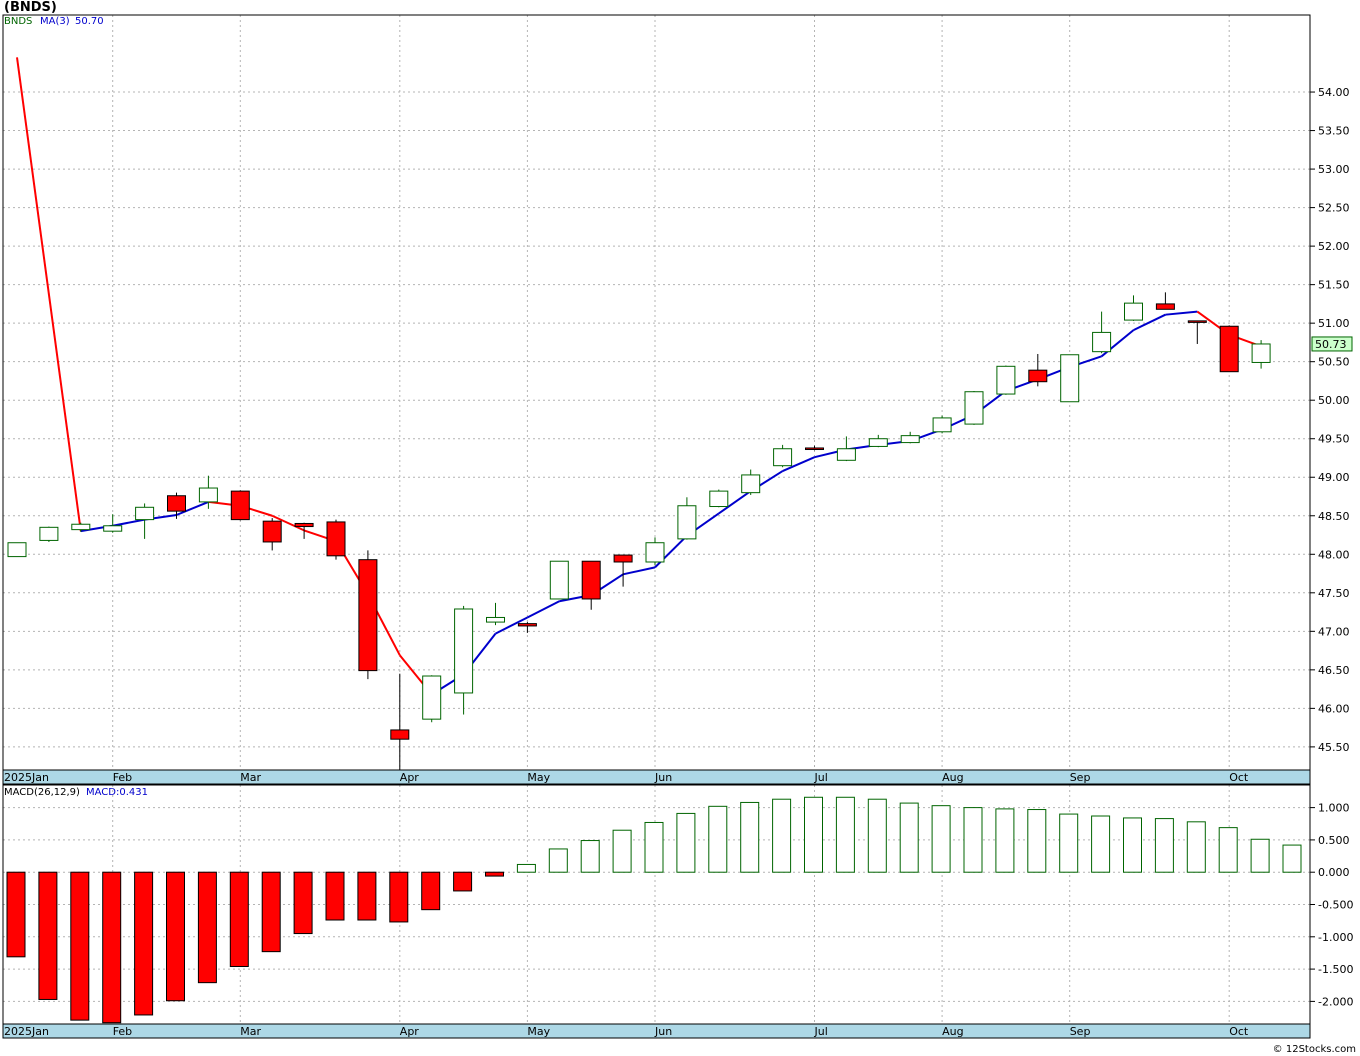 The image size is (1360, 1056). What do you see at coordinates (1334, 593) in the screenshot?
I see `price-axis-label: 47.50` at bounding box center [1334, 593].